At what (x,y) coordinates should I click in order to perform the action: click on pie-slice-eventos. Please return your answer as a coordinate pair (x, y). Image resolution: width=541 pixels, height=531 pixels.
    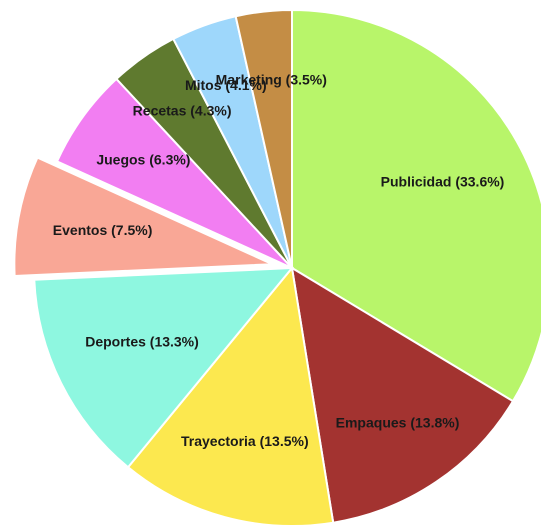
    Looking at the image, I should click on (143, 217).